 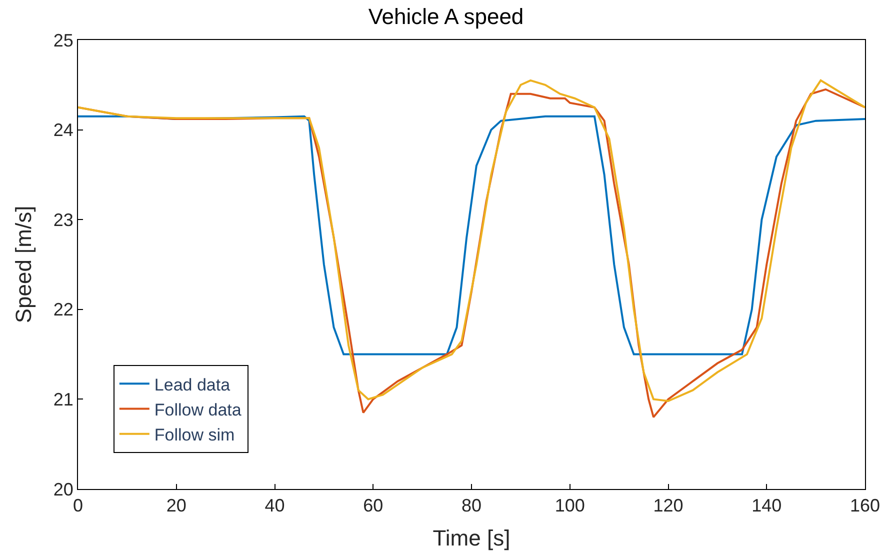 What do you see at coordinates (865, 506) in the screenshot?
I see `x-tick-label: 160` at bounding box center [865, 506].